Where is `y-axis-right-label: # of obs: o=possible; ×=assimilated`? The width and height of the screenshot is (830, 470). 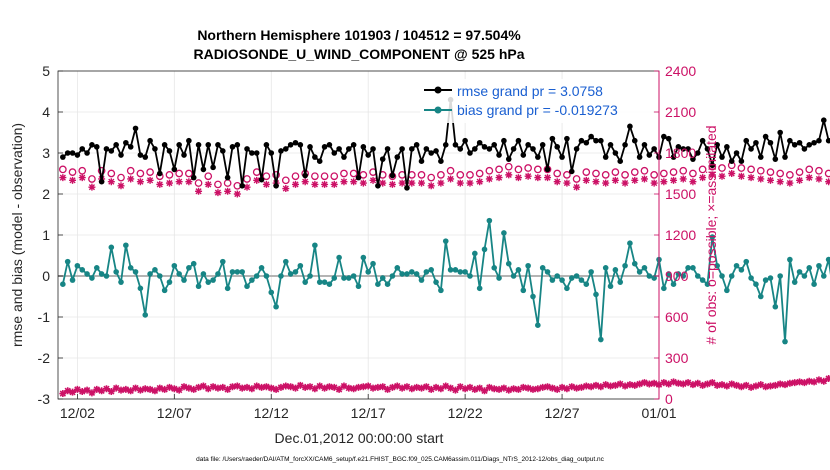
y-axis-right-label: # of obs: o=possible; ×=assimilated is located at coordinates (711, 234).